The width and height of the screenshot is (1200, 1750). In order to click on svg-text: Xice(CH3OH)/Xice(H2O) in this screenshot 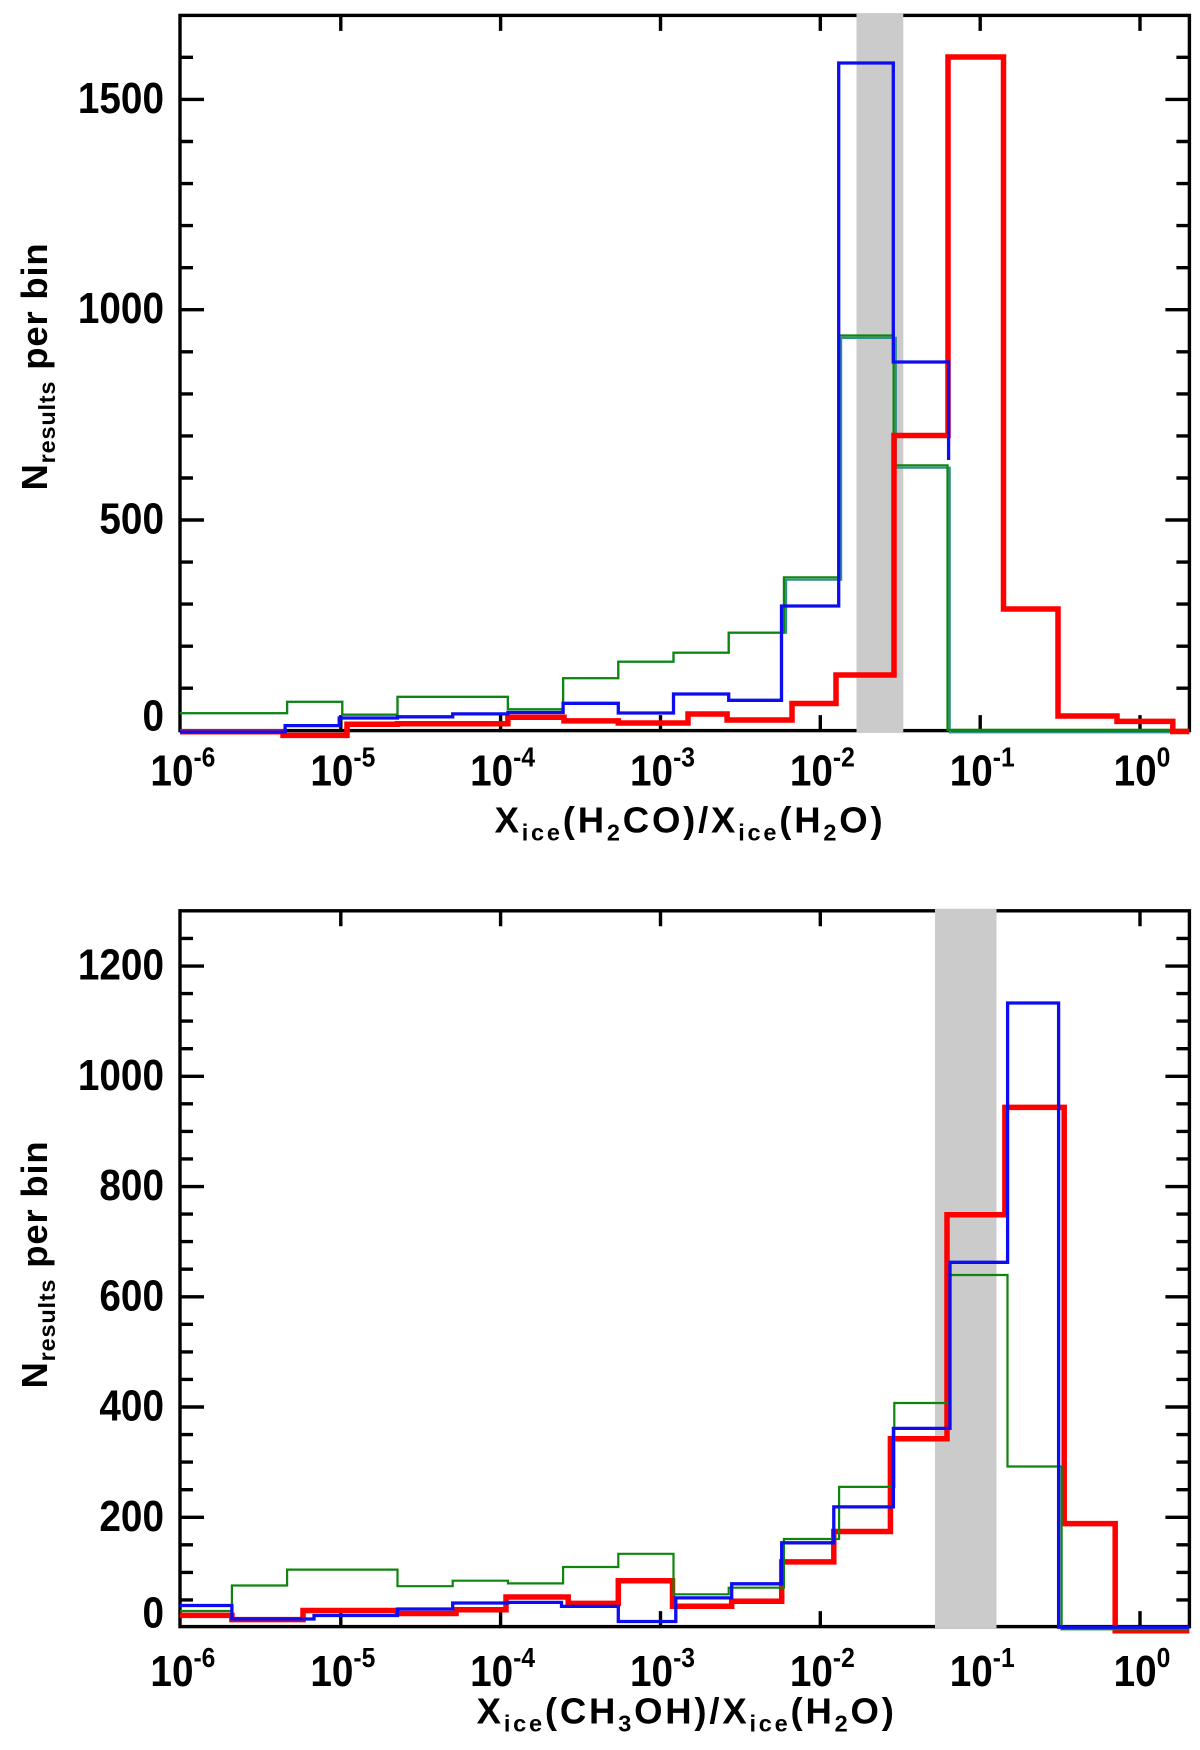, I will do `click(687, 1714)`.